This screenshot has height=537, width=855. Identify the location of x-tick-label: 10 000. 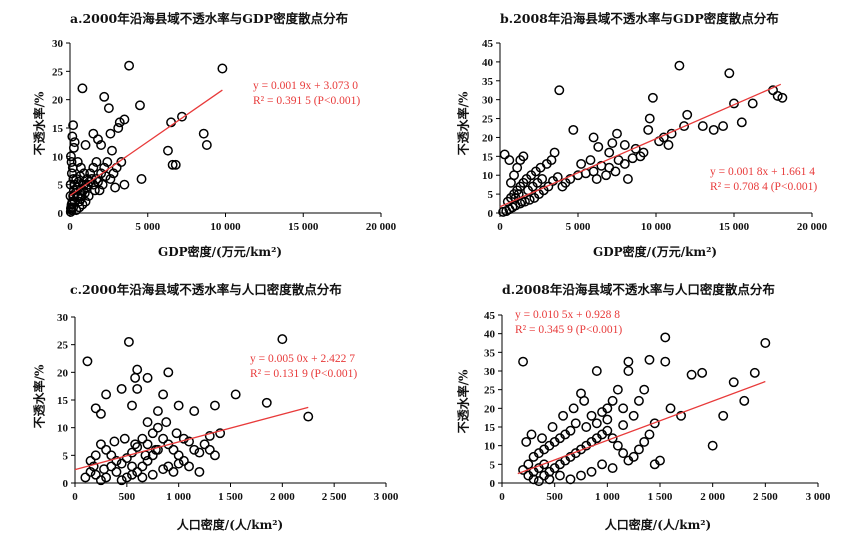
(656, 227).